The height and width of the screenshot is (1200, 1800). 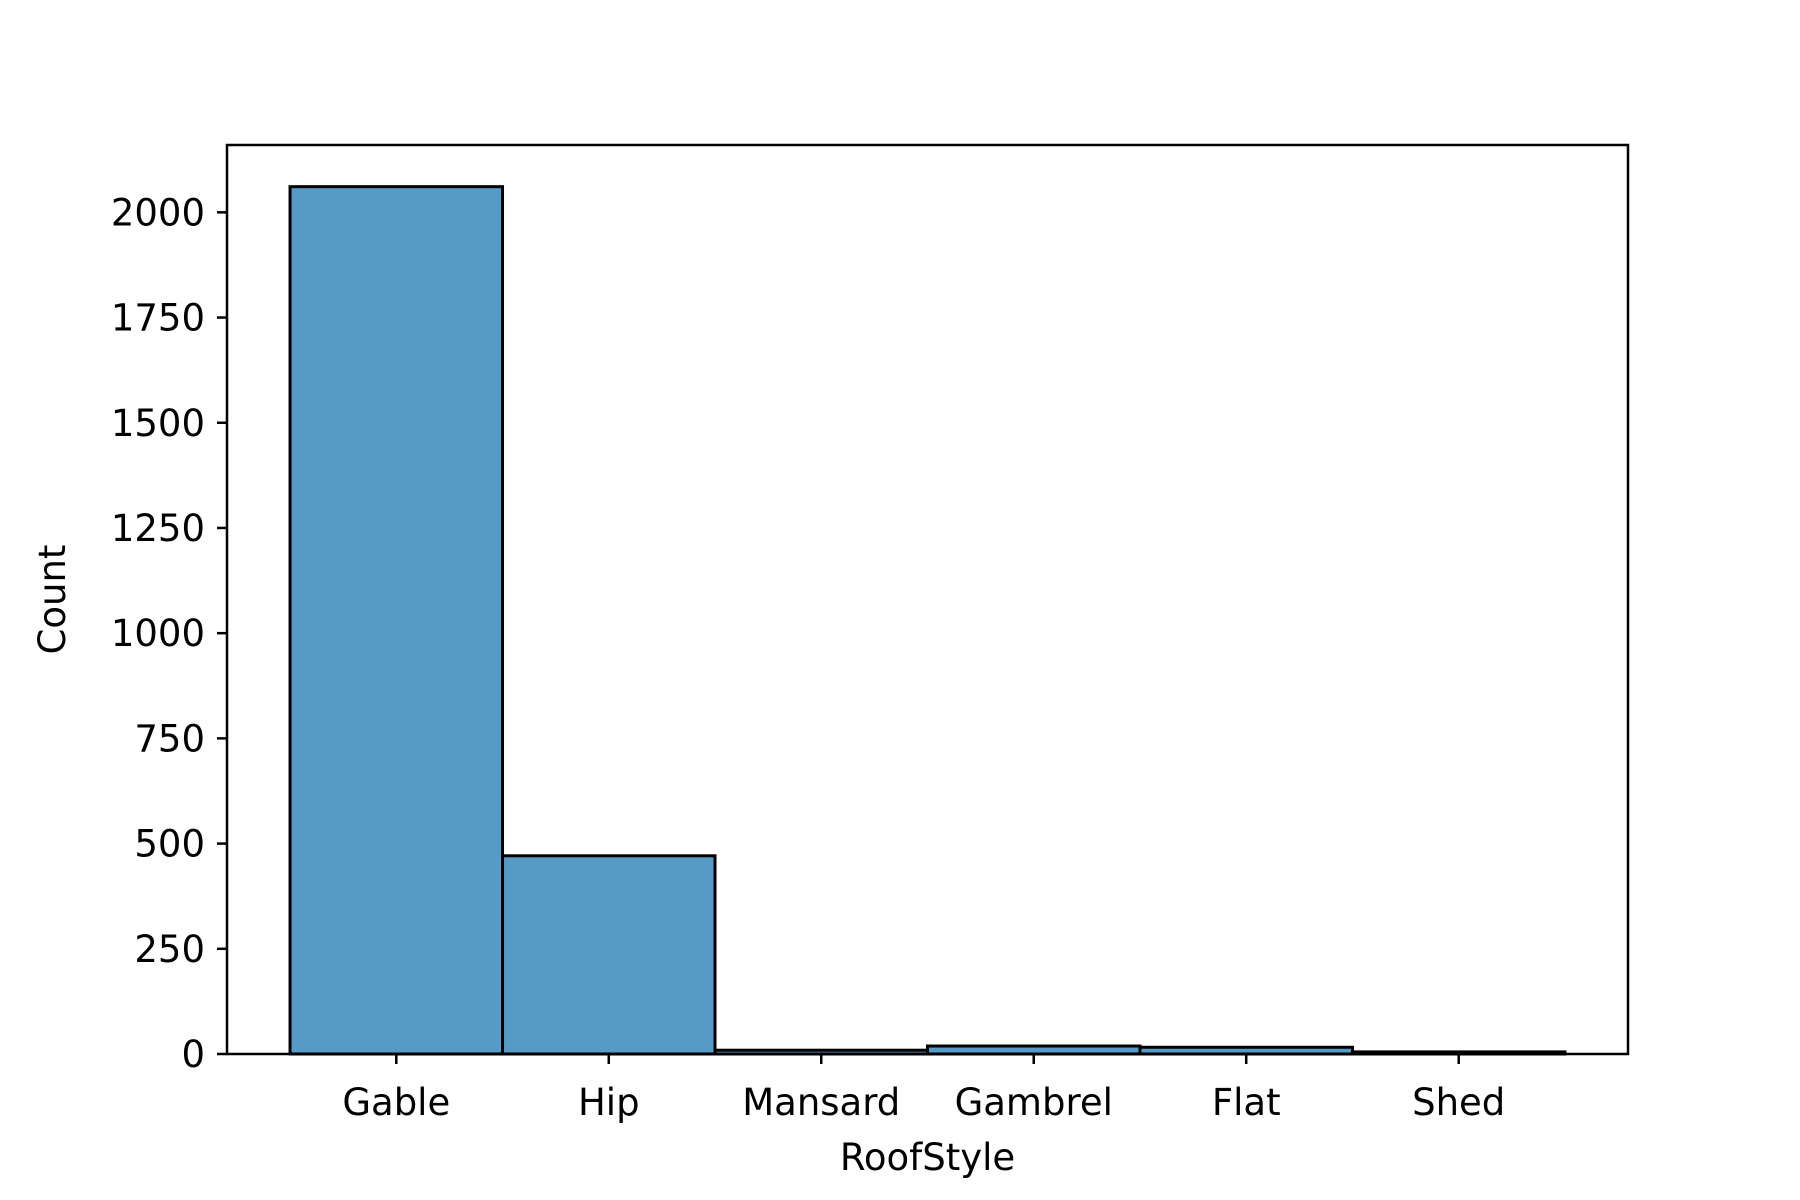 I want to click on y-tick-label: 250, so click(x=169, y=949).